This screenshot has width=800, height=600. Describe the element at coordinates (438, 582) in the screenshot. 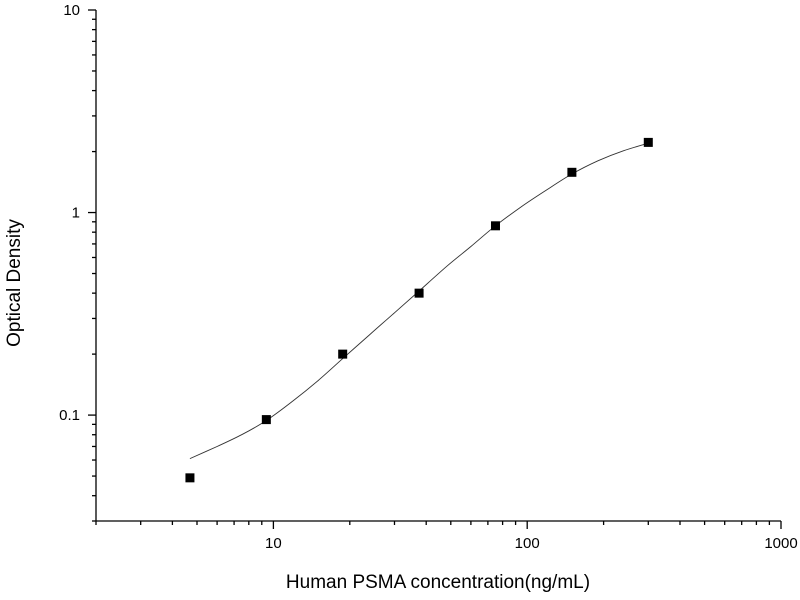

I see `x-axis-title: Human PSMA concentration(ng/mL)` at that location.